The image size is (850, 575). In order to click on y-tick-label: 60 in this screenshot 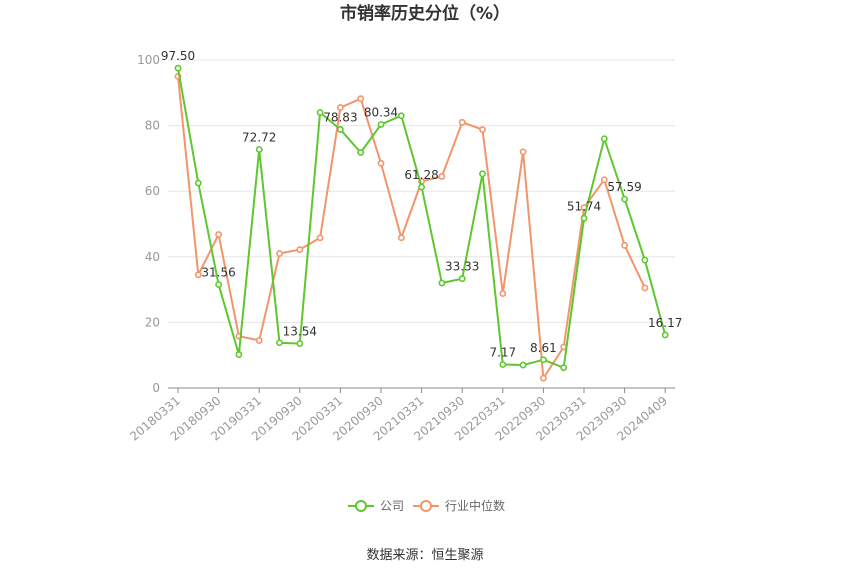, I will do `click(152, 191)`.